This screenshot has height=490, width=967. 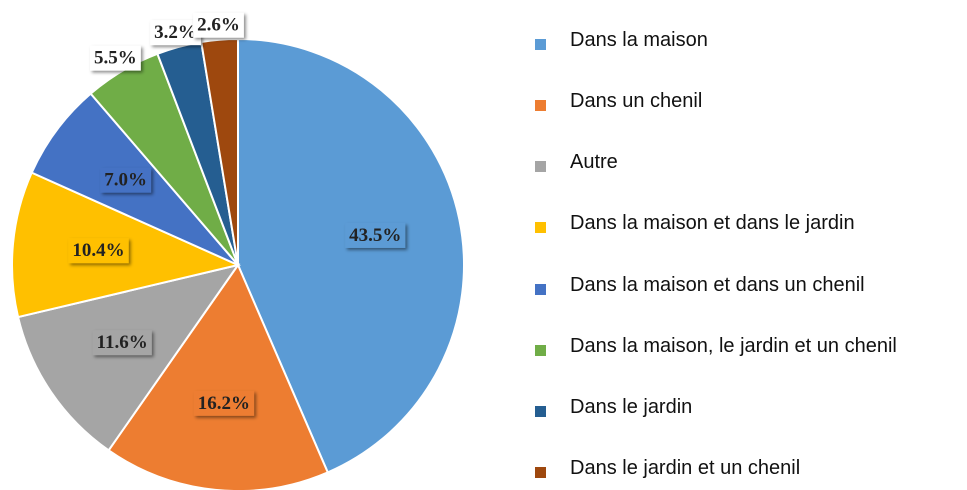 What do you see at coordinates (747, 101) in the screenshot?
I see `legend-item: Dans un chenil` at bounding box center [747, 101].